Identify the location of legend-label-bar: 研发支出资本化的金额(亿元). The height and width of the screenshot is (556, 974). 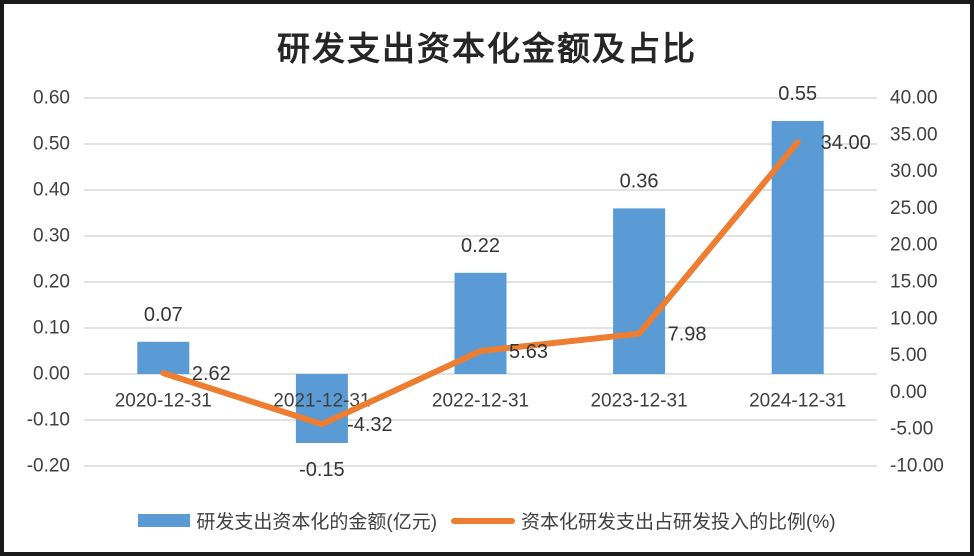
(317, 522).